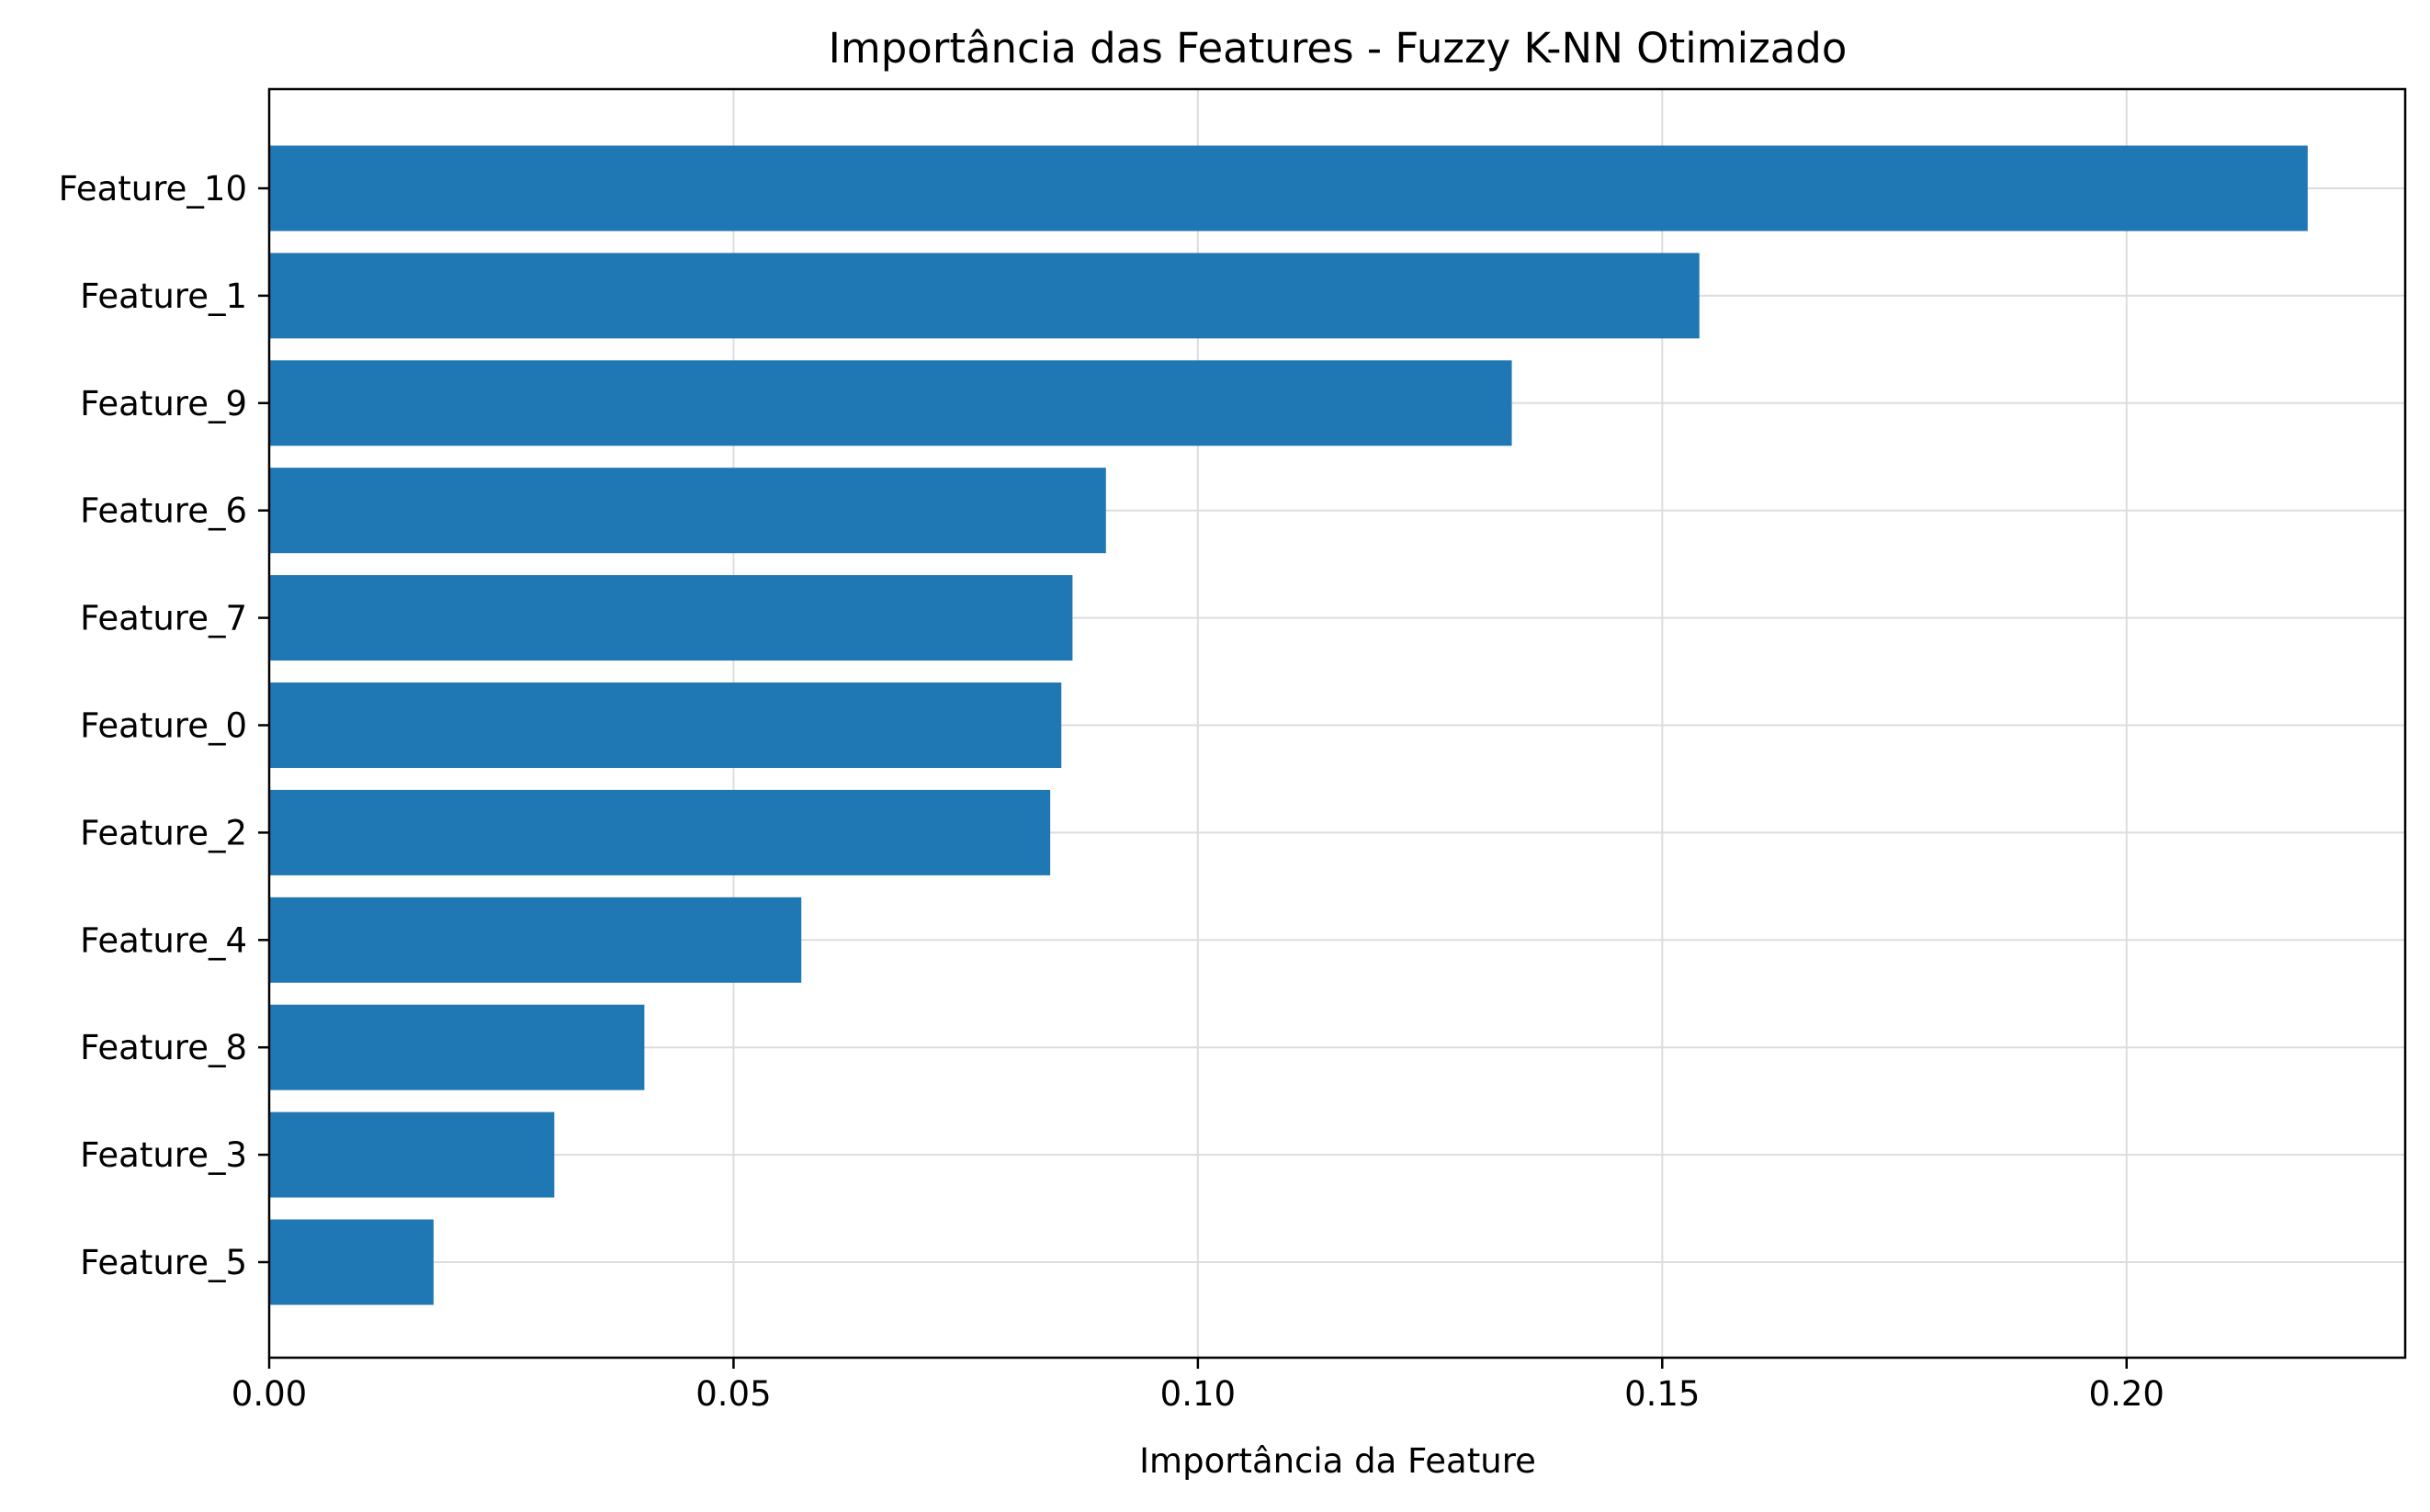  I want to click on y-tick-label: Feature_10, so click(153, 189).